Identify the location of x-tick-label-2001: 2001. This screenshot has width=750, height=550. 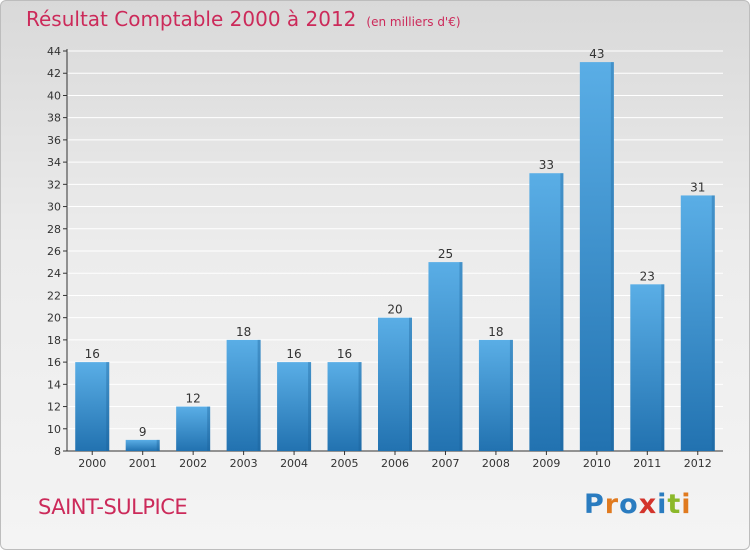
(143, 463).